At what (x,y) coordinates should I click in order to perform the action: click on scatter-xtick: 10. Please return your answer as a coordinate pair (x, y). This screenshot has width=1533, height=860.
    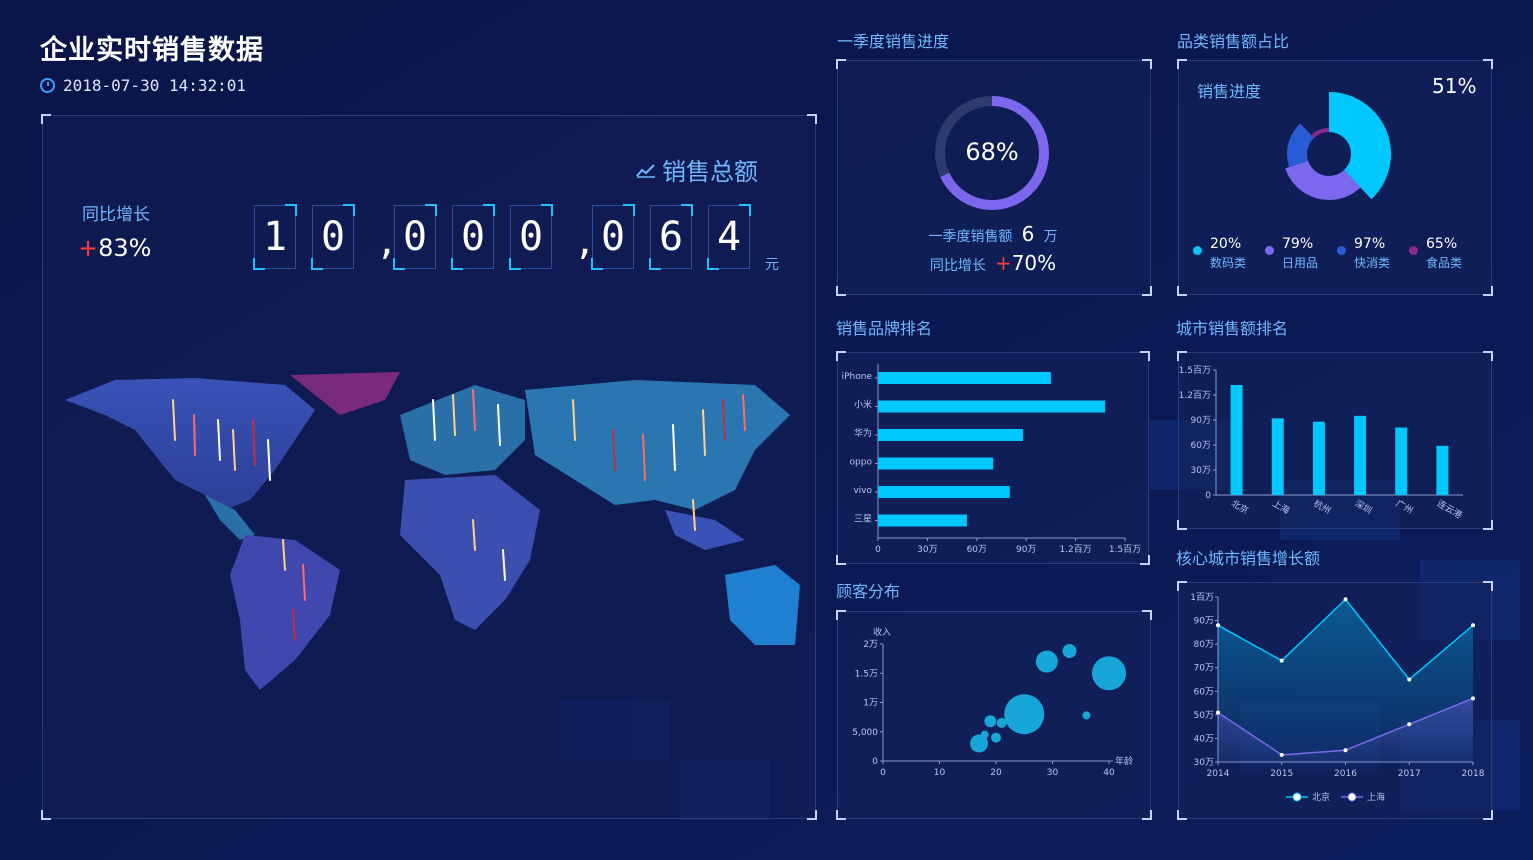
    Looking at the image, I should click on (940, 773).